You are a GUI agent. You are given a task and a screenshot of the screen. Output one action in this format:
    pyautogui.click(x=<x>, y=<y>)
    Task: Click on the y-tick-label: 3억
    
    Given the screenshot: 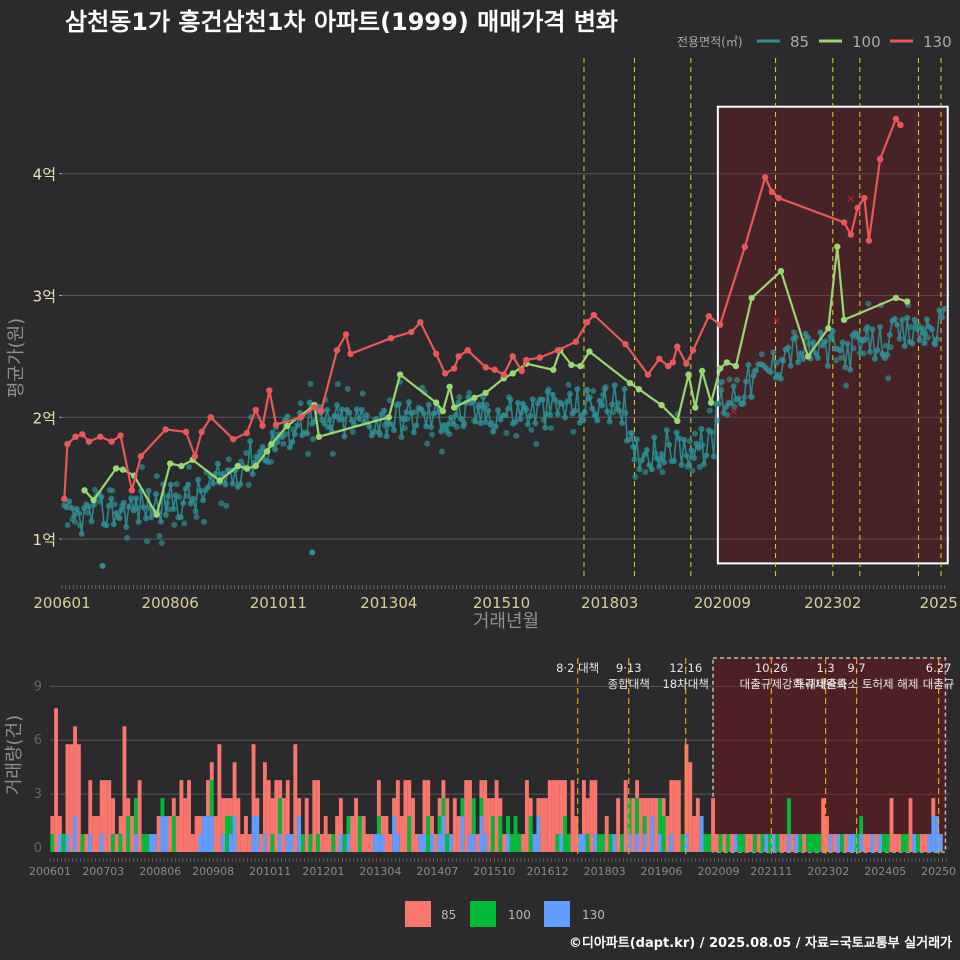 What is the action you would take?
    pyautogui.click(x=44, y=296)
    